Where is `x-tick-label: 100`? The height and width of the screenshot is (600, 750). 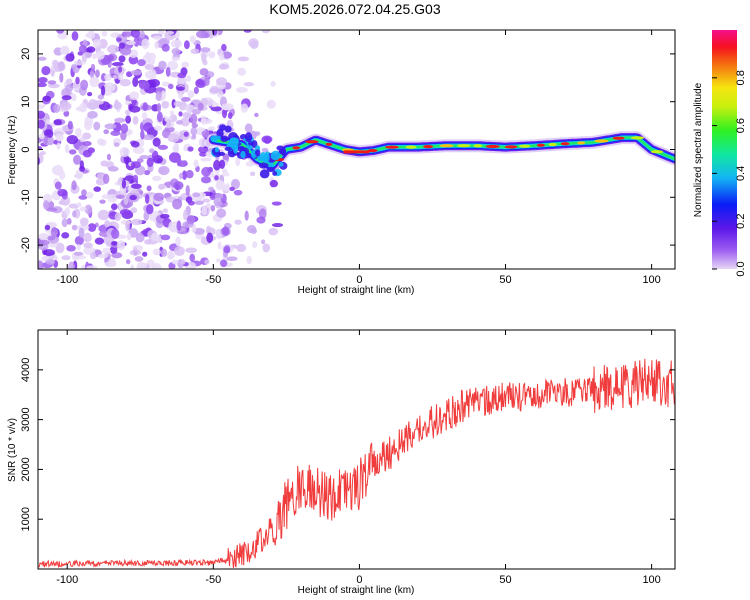
x-tick-label: 100 is located at coordinates (651, 280).